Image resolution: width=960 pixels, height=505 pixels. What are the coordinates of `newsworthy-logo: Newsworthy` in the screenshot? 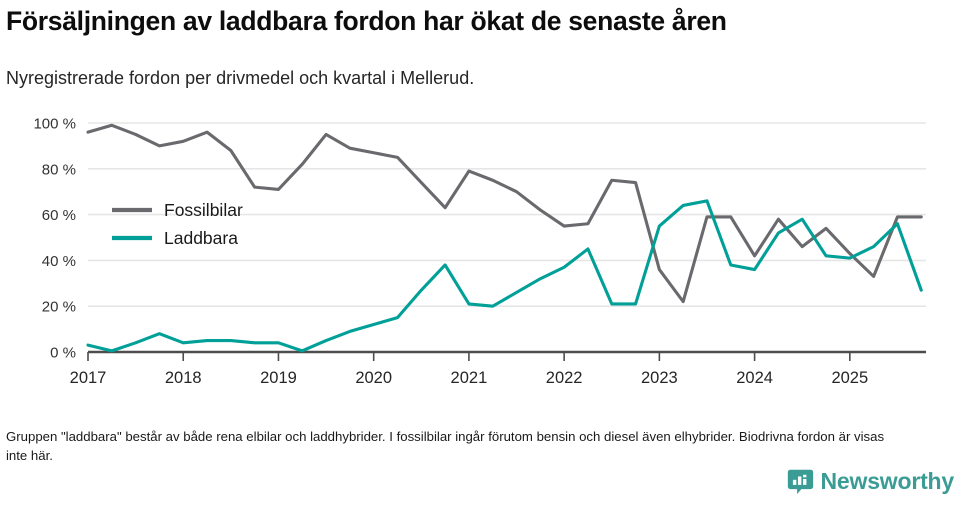 It's located at (870, 481).